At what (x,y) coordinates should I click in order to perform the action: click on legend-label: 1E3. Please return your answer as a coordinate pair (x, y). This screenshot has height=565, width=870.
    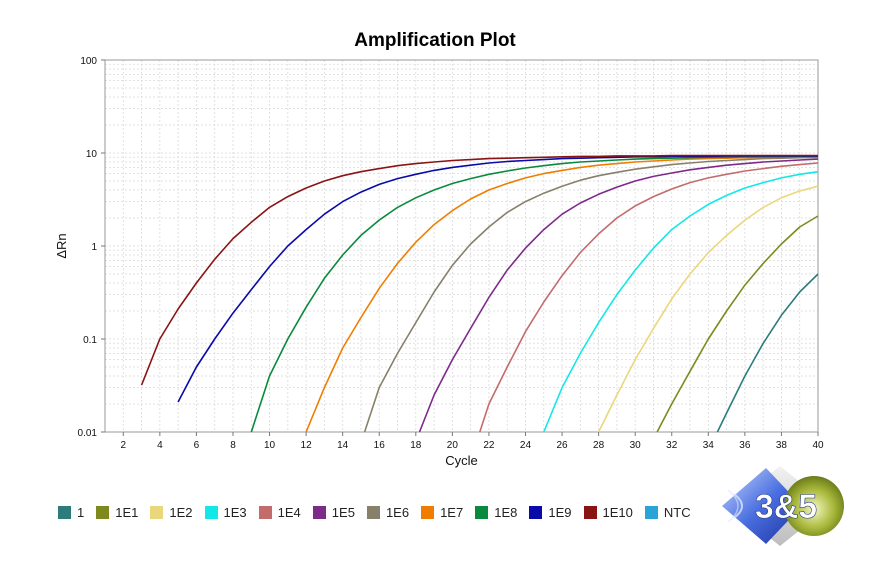
    Looking at the image, I should click on (235, 512).